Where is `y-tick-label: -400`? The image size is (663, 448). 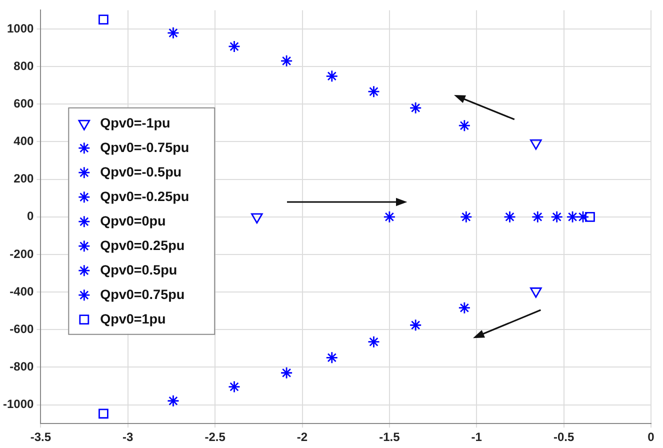 y-tick-label: -400 is located at coordinates (22, 291).